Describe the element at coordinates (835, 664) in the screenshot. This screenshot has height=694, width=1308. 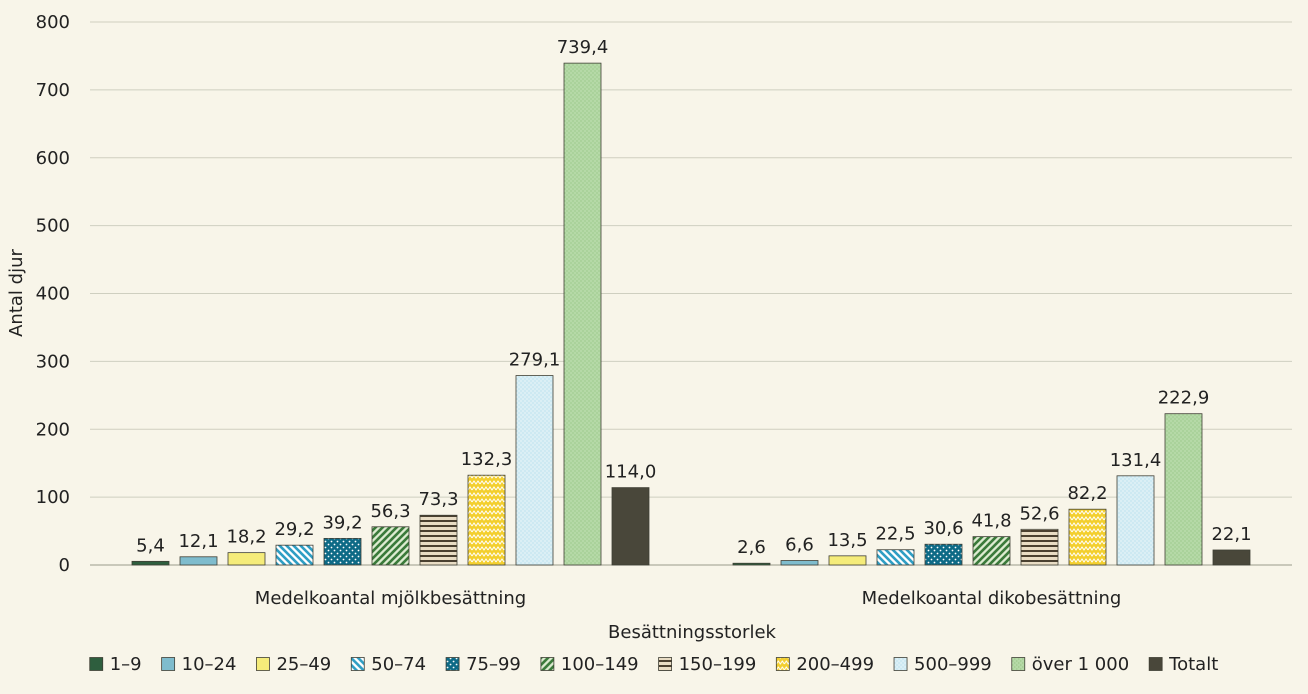
I see `legend-label: 200–499` at that location.